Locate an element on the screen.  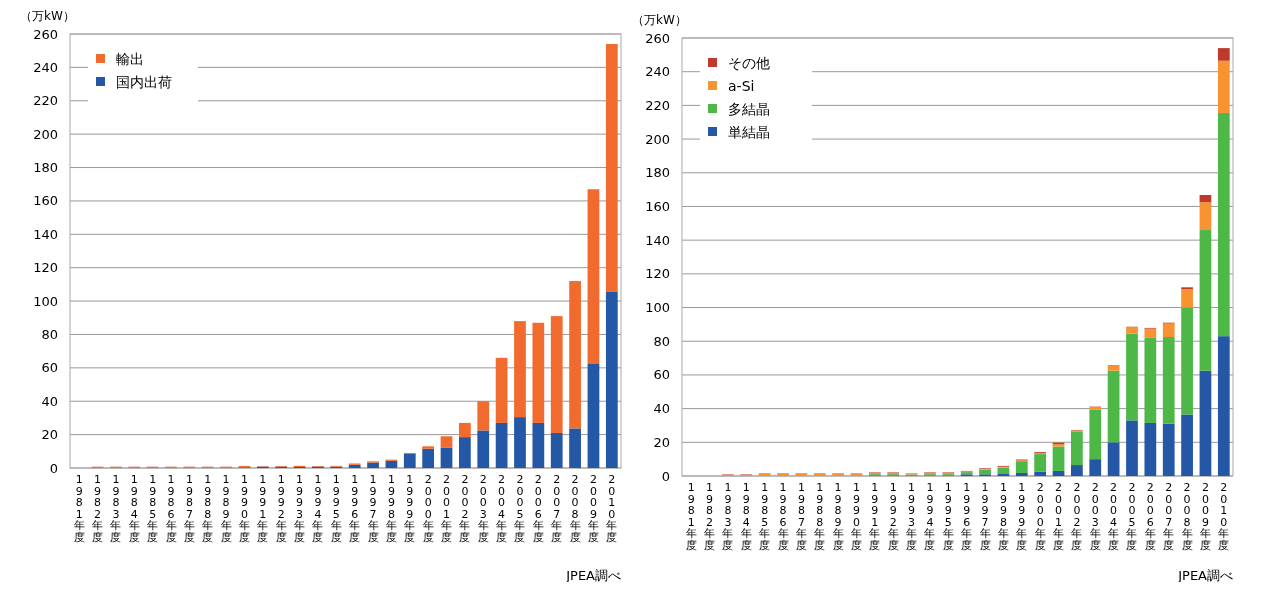
legend-label: 輸出 is located at coordinates (130, 58).